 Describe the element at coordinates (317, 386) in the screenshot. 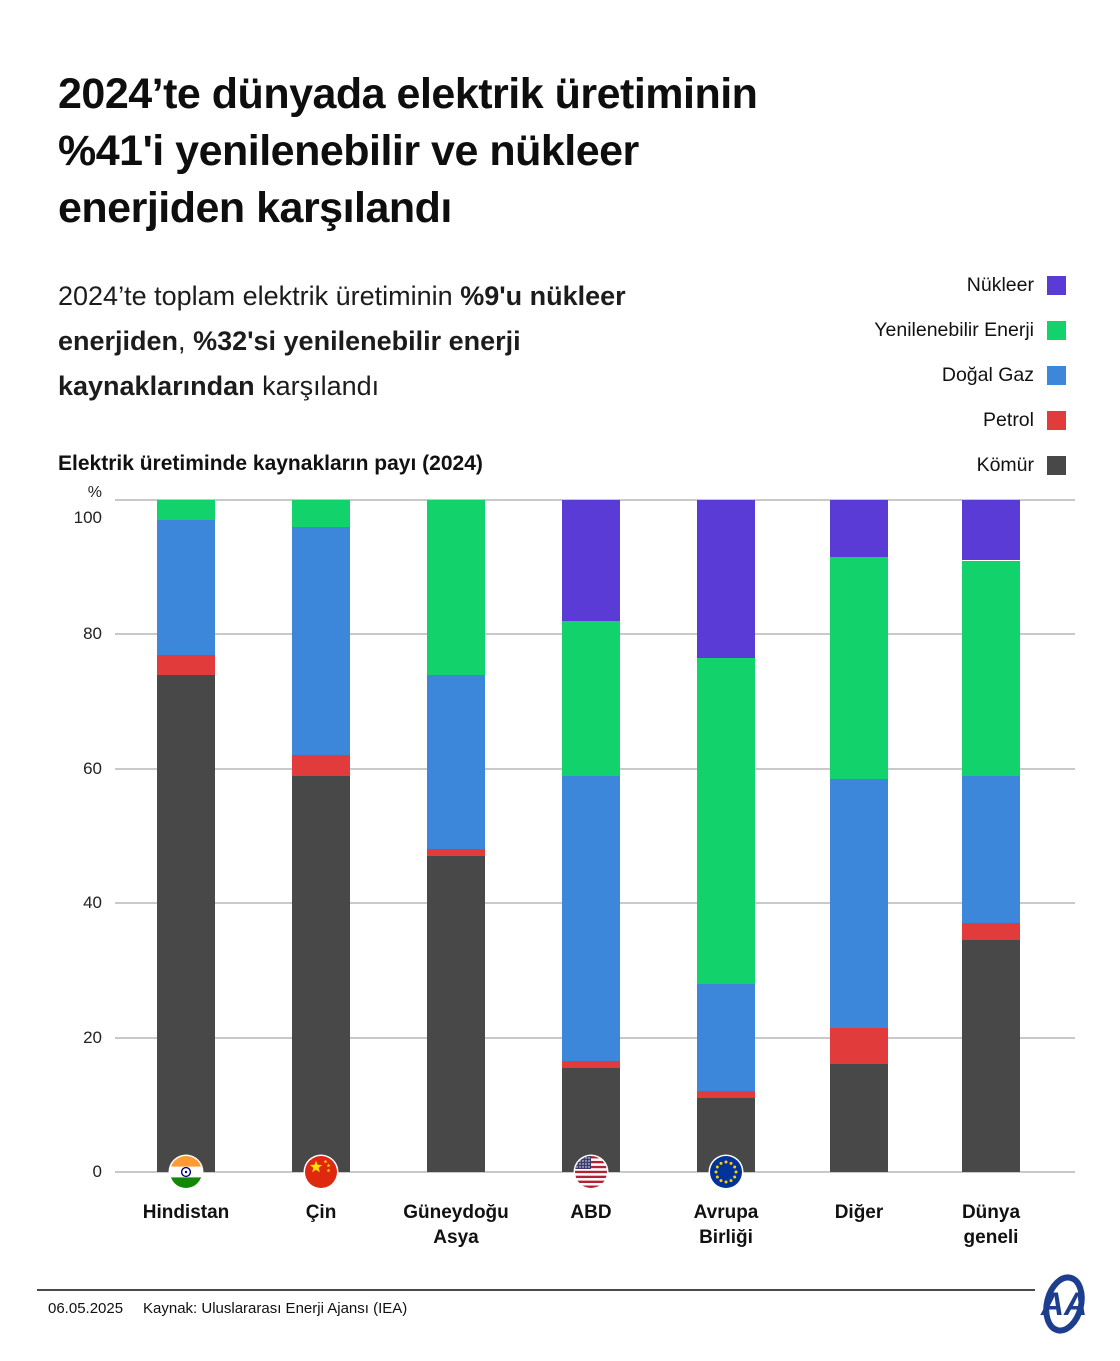

I see `subtitle-text: karşılandı` at that location.